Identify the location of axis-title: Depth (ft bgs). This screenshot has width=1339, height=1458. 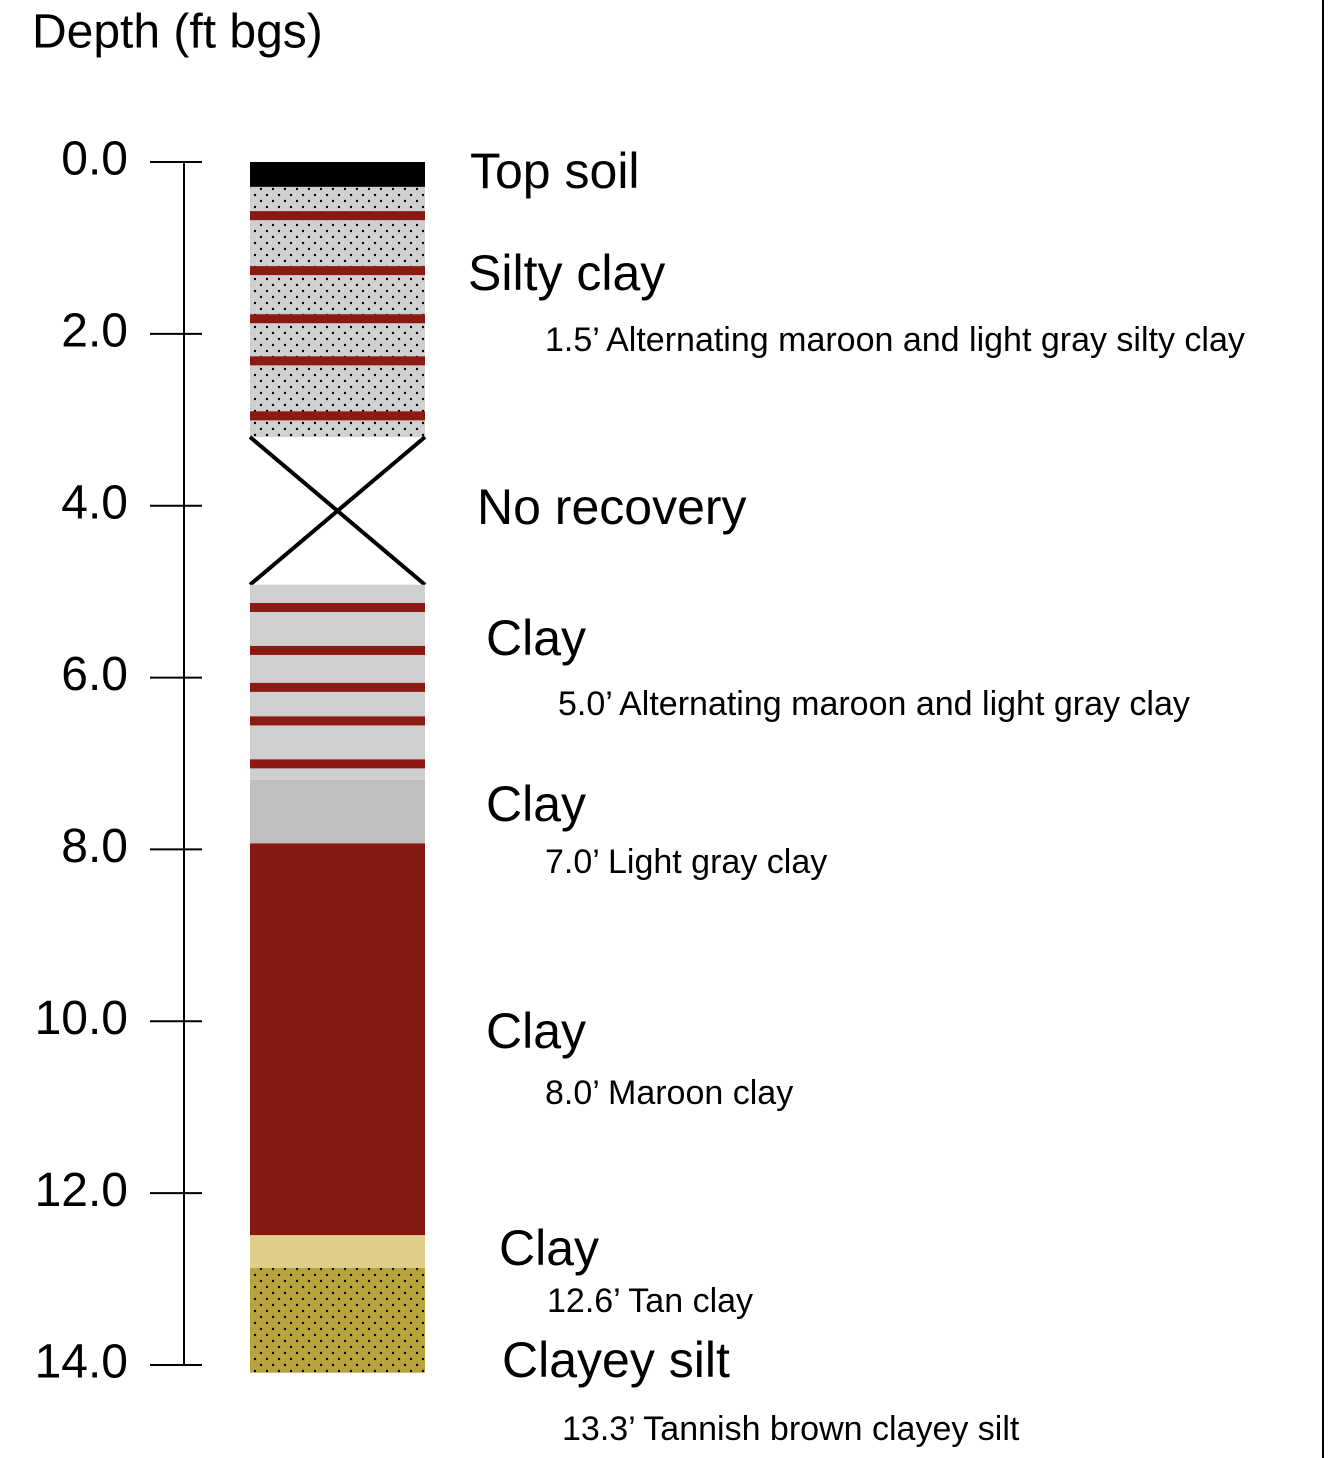
(177, 32).